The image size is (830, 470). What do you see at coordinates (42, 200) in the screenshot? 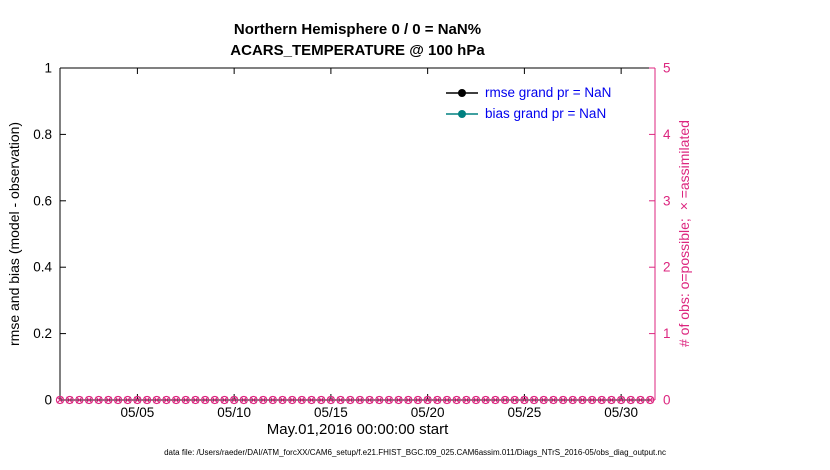
I see `y-left-tick-label: 0.6` at bounding box center [42, 200].